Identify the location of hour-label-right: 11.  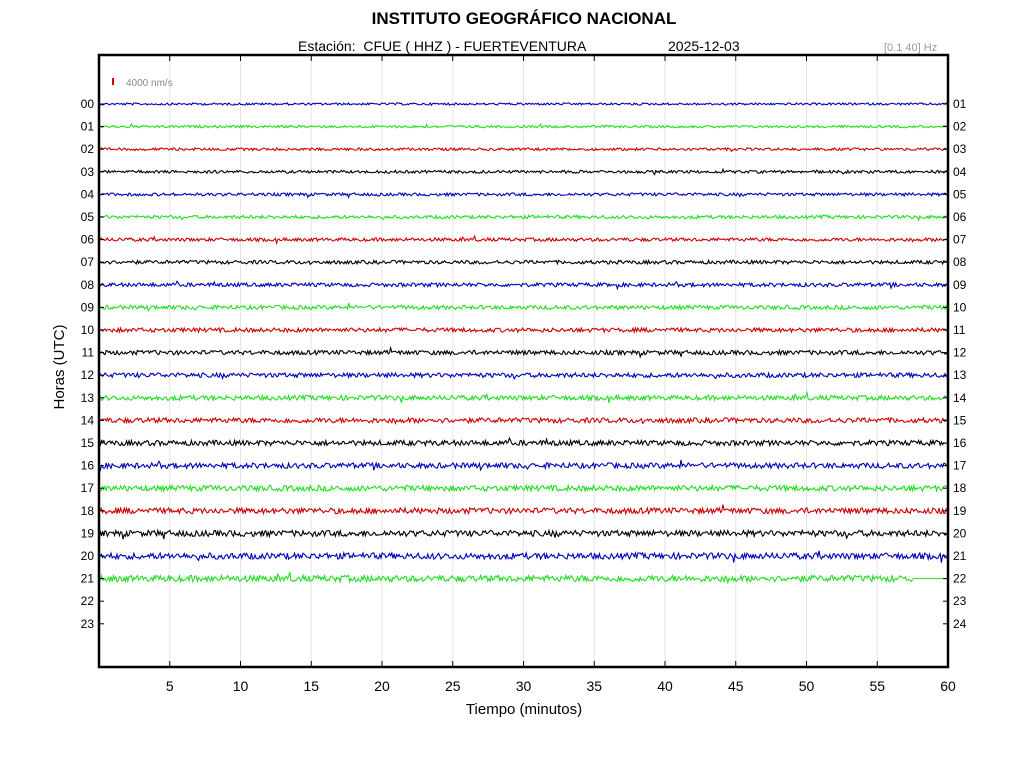
(959, 330).